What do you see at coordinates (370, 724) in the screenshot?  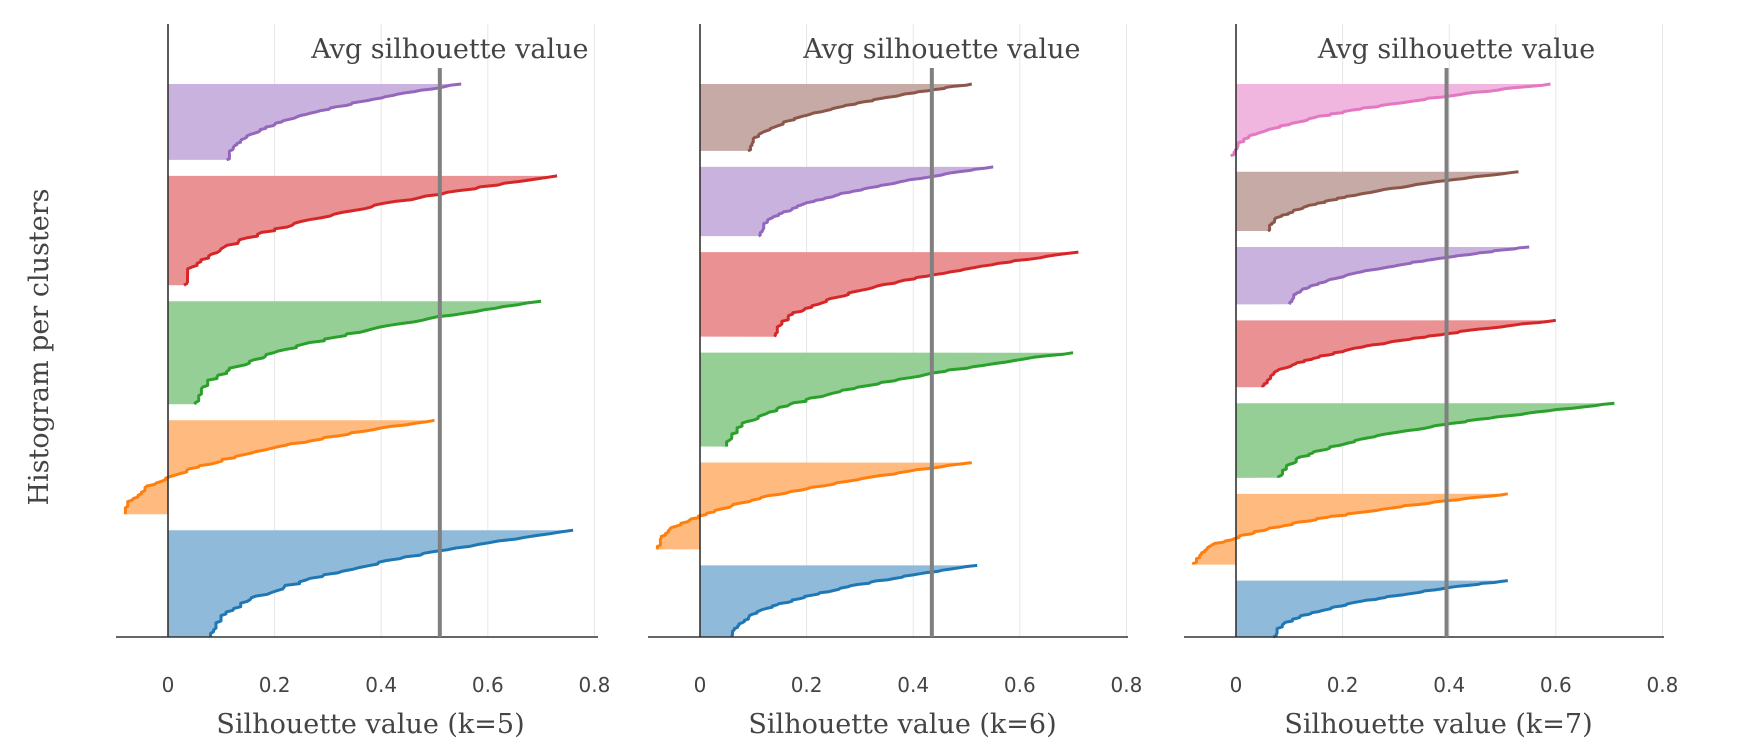 I see `x-axis-title: Silhouette value (k=5)` at bounding box center [370, 724].